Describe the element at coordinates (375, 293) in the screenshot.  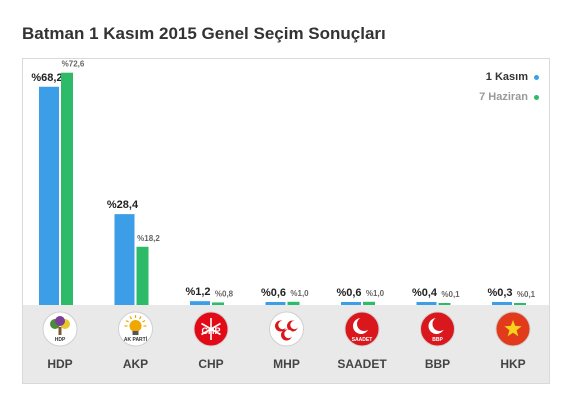
I see `bar-label-previous-saadet: %1,0` at that location.